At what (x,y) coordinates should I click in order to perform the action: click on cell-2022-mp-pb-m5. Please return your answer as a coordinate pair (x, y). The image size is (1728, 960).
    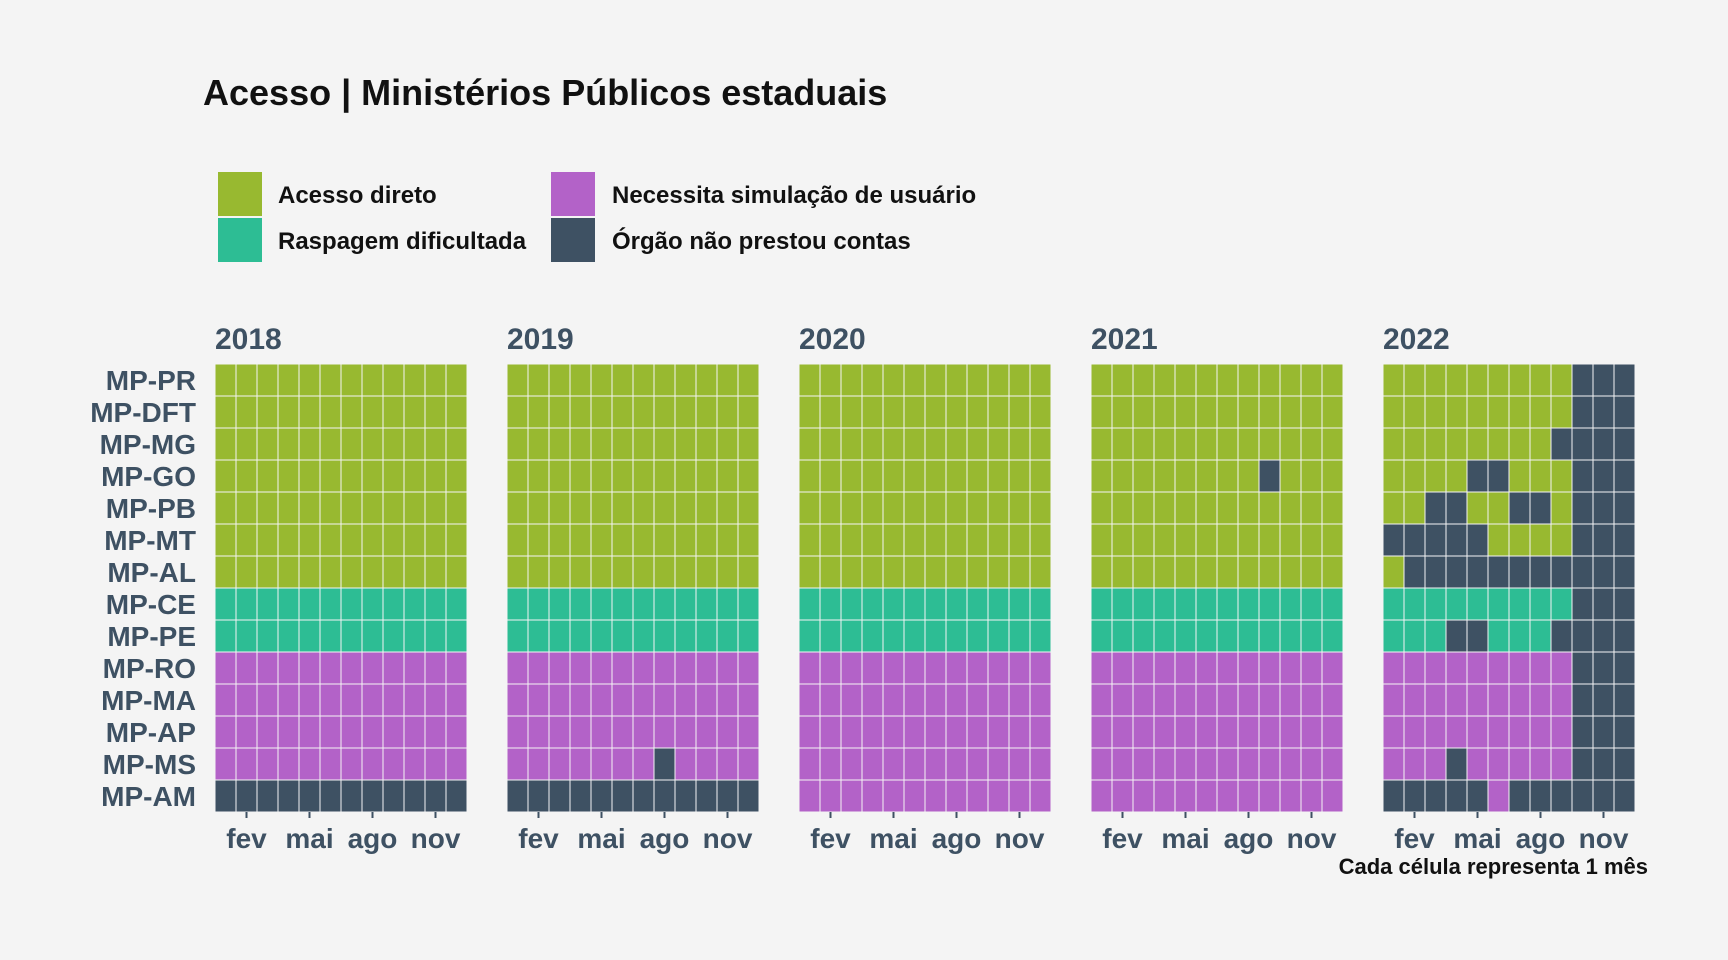
    Looking at the image, I should click on (1477, 508).